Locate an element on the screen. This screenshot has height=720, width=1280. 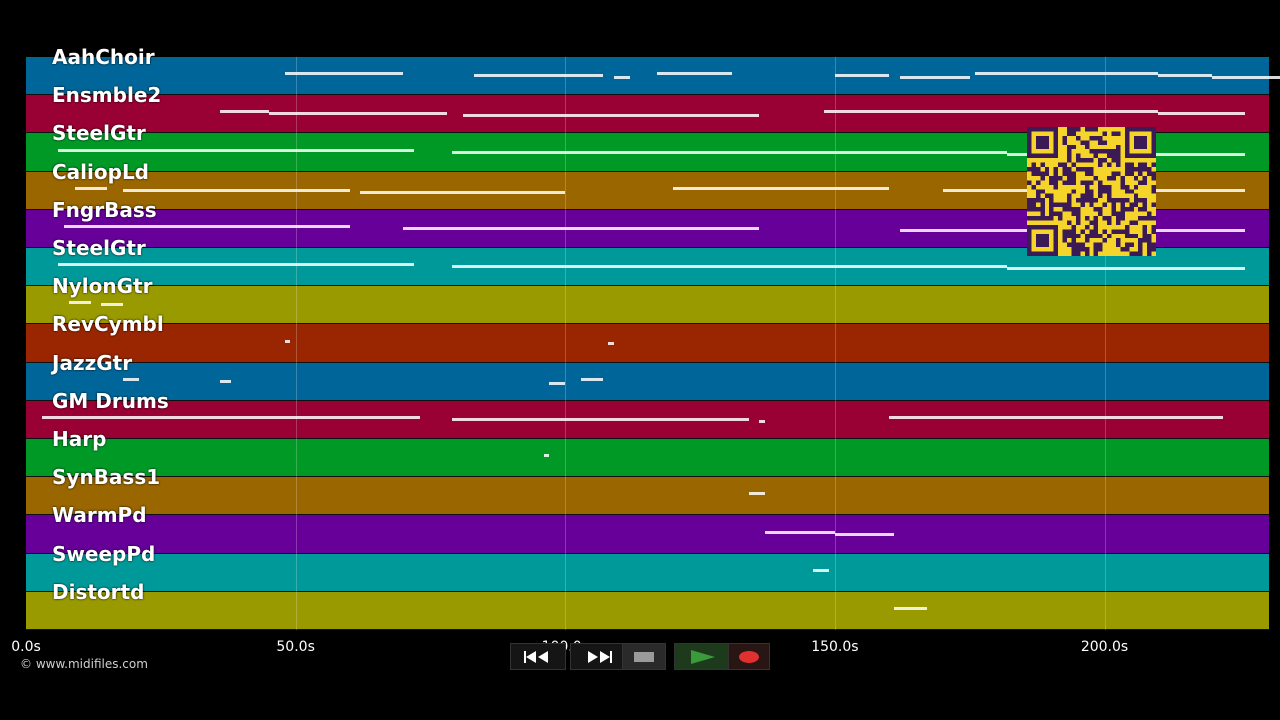
play-button is located at coordinates (702, 656).